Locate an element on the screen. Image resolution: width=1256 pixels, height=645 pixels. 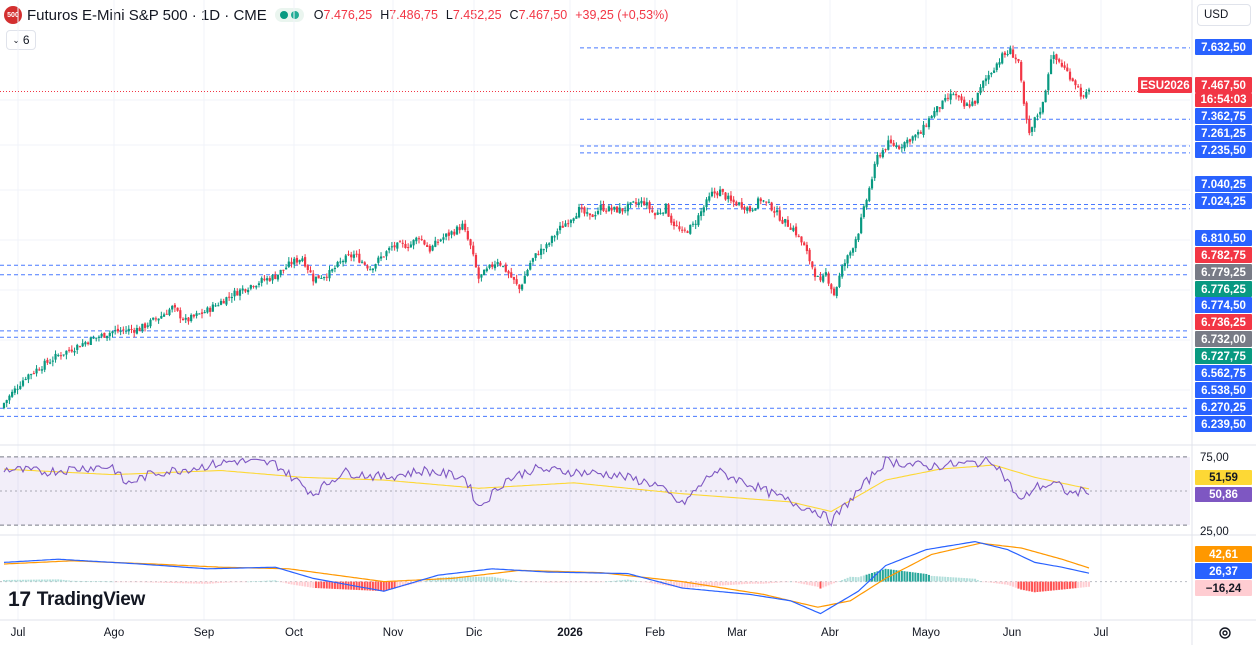
status-dot-icon is located at coordinates (283, 15).